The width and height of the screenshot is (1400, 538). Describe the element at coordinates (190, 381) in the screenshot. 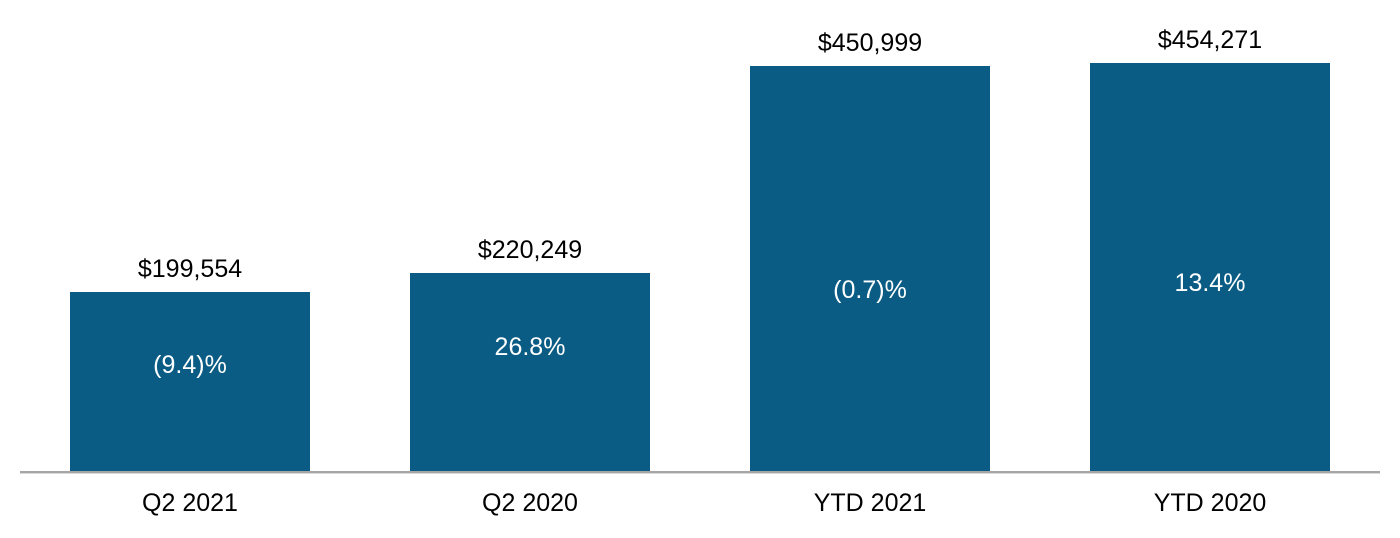

I see `bar: (9.4)%` at that location.